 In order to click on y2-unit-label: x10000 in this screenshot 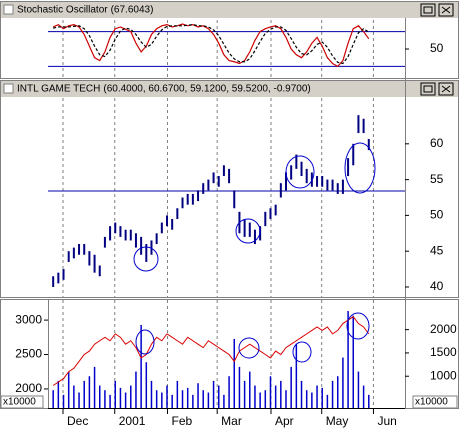, I will do `click(431, 402)`.